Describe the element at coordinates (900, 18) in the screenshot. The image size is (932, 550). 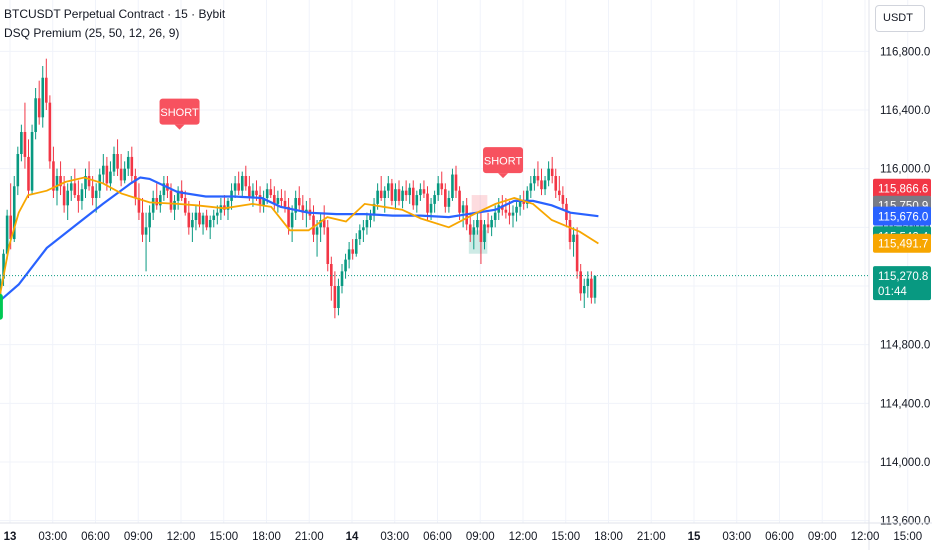
I see `currency-selector: USDT` at that location.